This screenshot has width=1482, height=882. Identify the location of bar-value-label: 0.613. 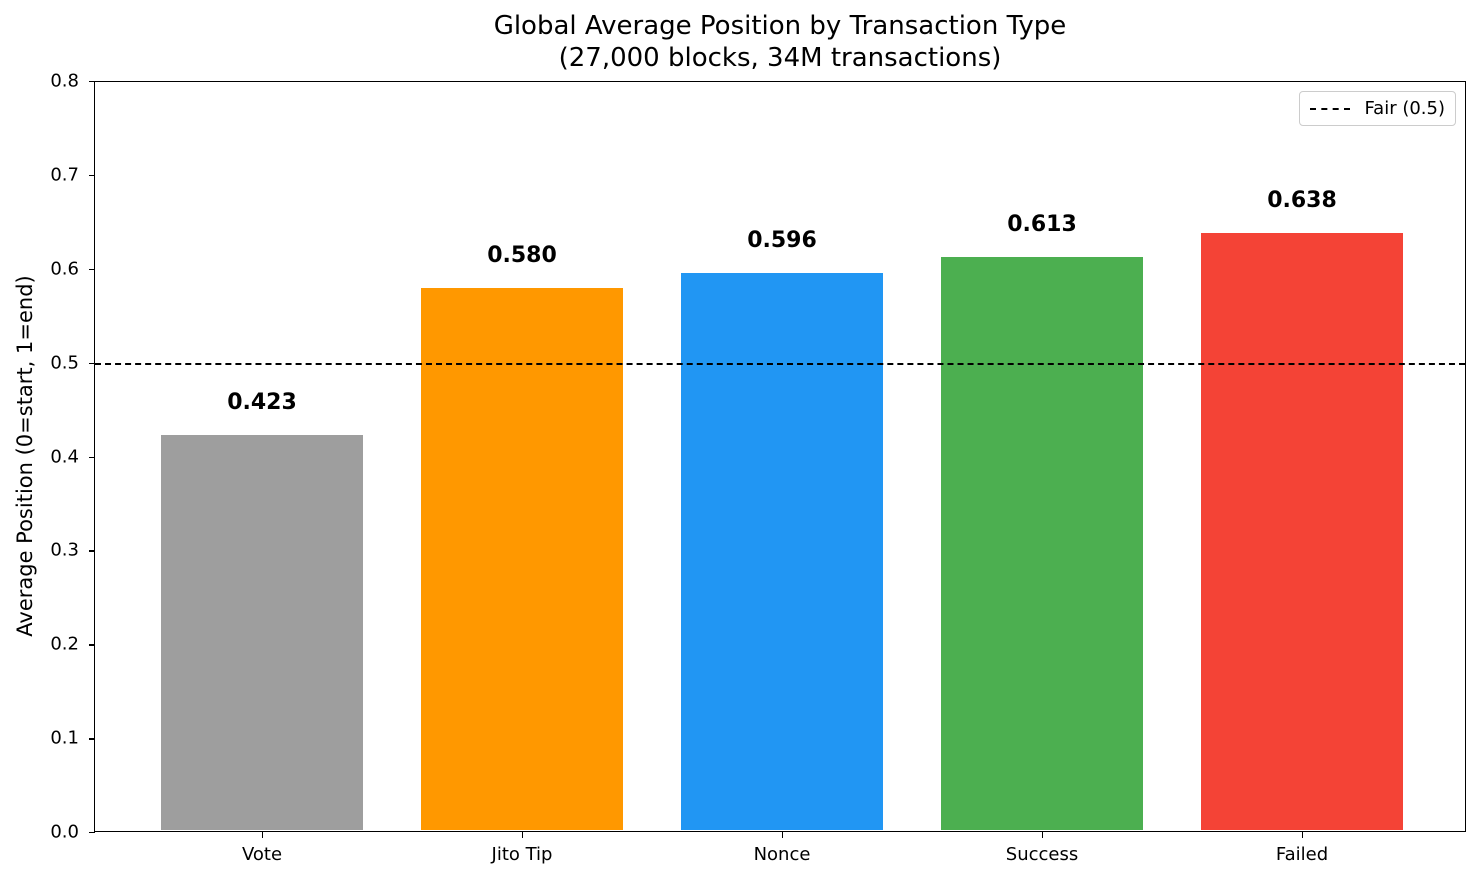
(1042, 224).